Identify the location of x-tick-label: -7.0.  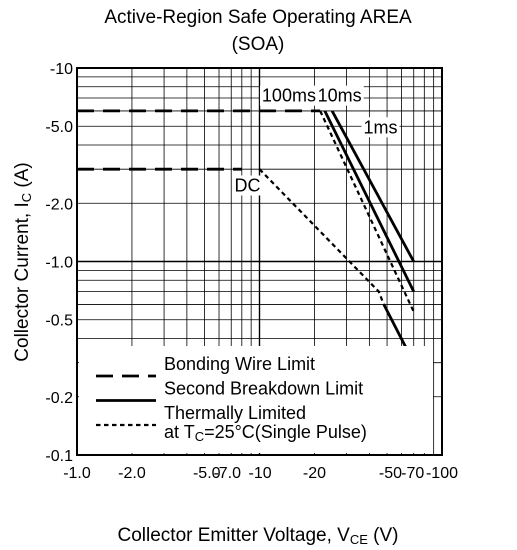
(227, 473).